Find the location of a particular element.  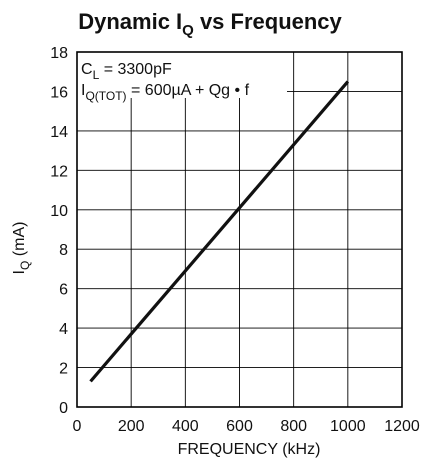

x-tick-label: 200 is located at coordinates (131, 426).